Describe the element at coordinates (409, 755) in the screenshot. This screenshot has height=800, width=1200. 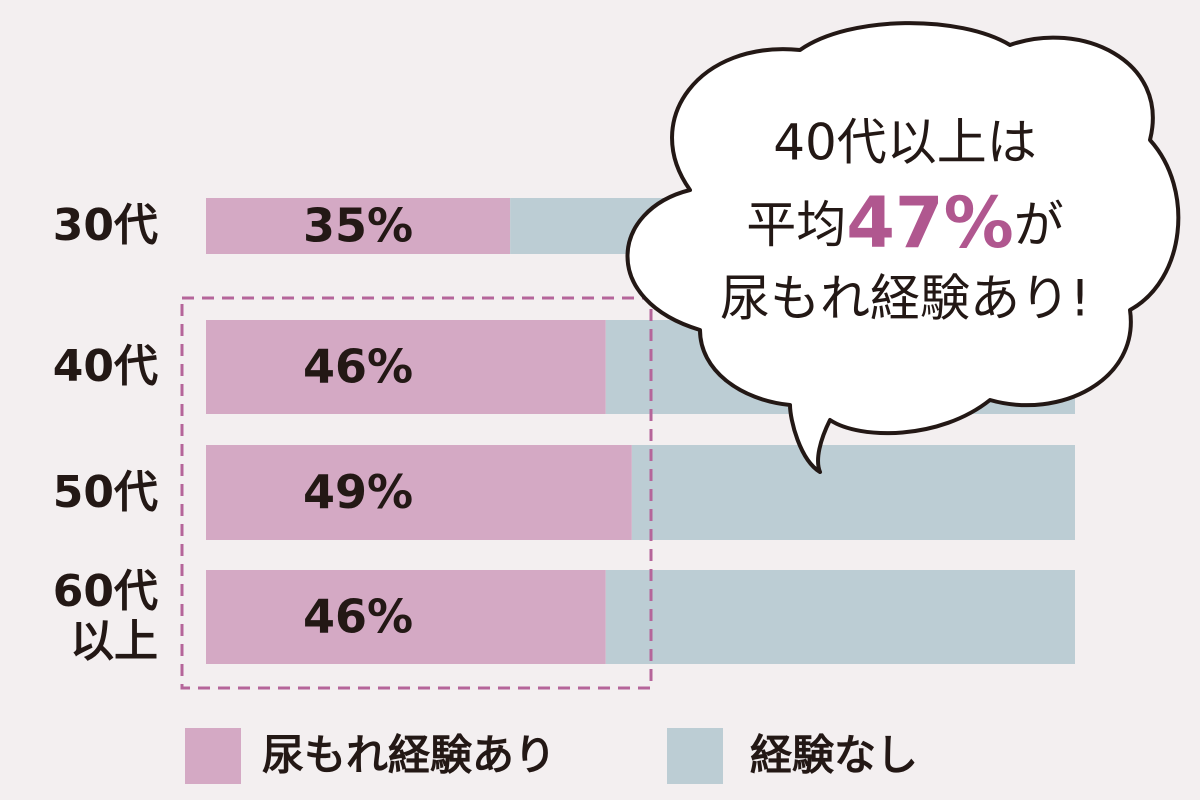
I see `legend-label: 尿もれ経験あり` at that location.